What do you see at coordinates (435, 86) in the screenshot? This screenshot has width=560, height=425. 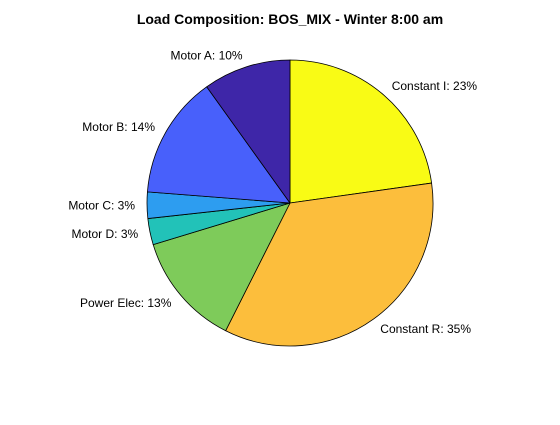 I see `slice-label-0: Constant I: 23%` at bounding box center [435, 86].